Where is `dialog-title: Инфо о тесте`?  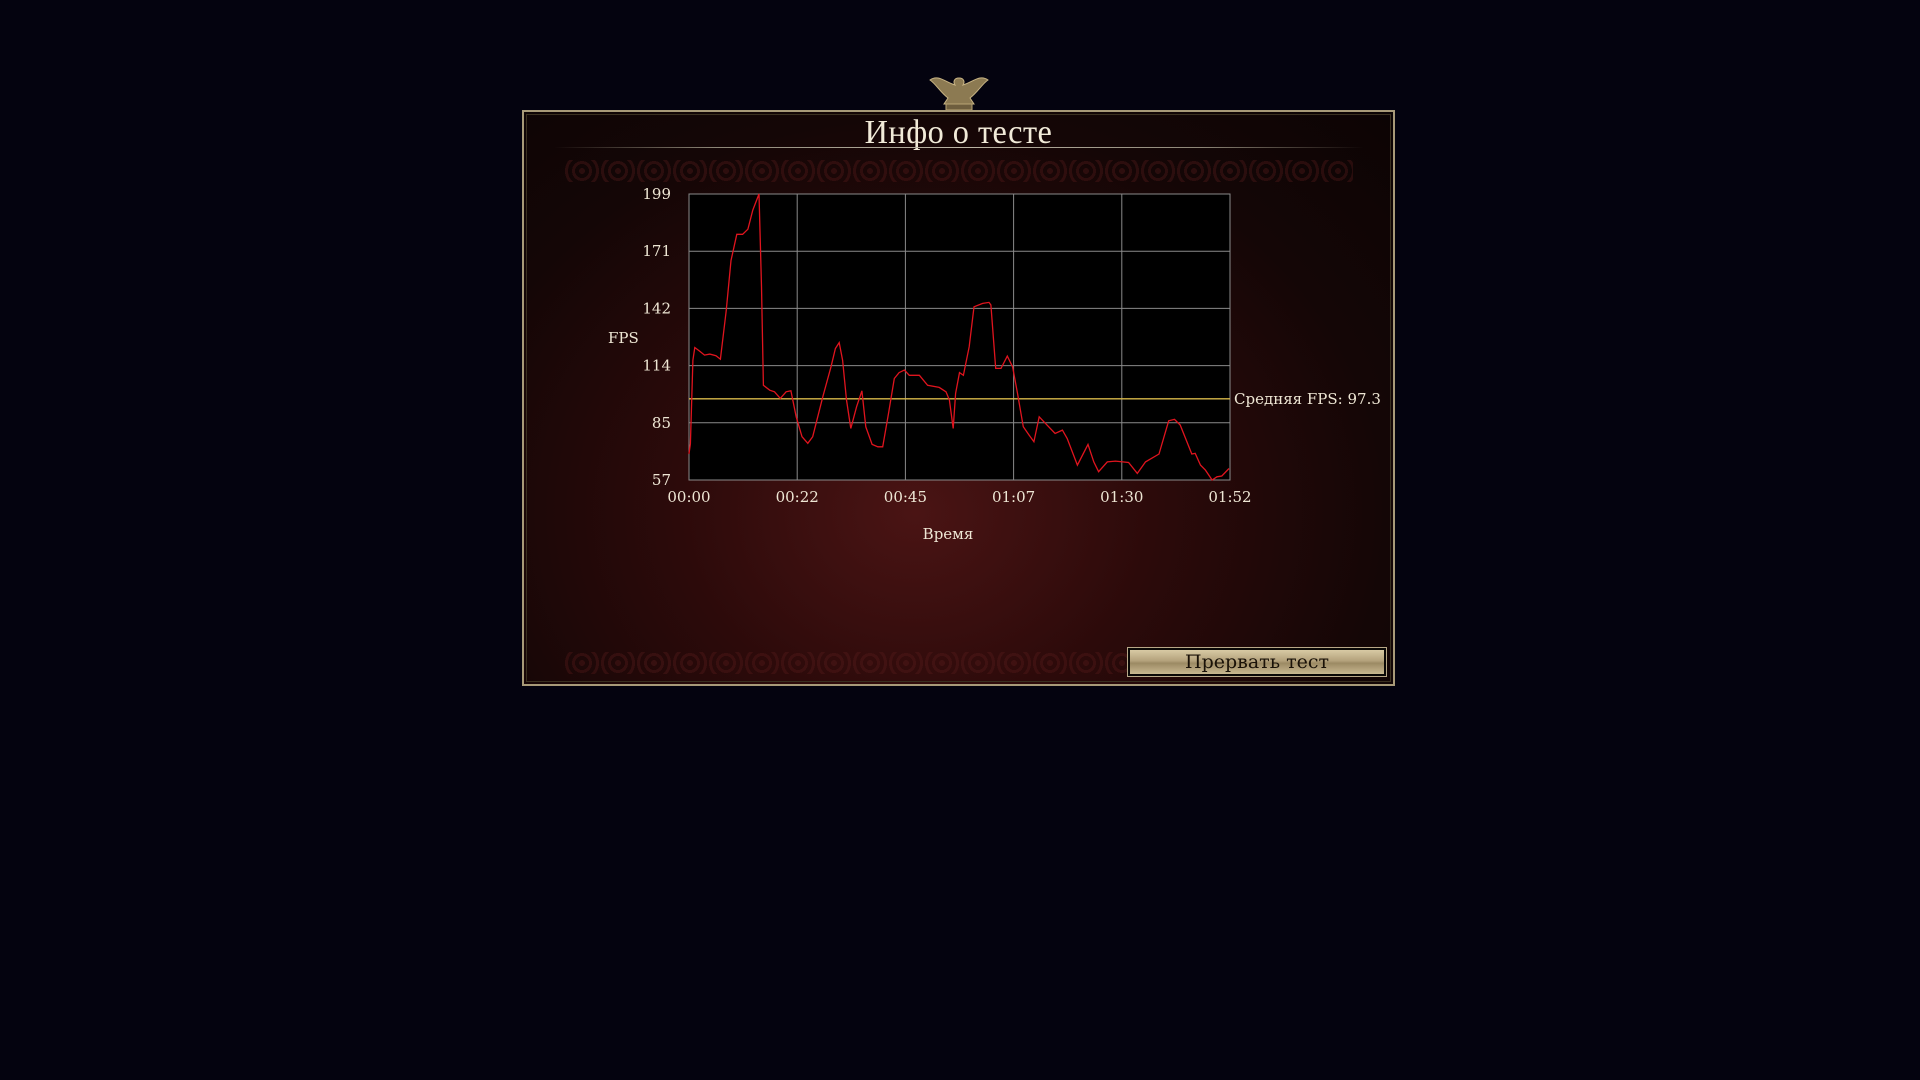 dialog-title: Инфо о тесте is located at coordinates (958, 132).